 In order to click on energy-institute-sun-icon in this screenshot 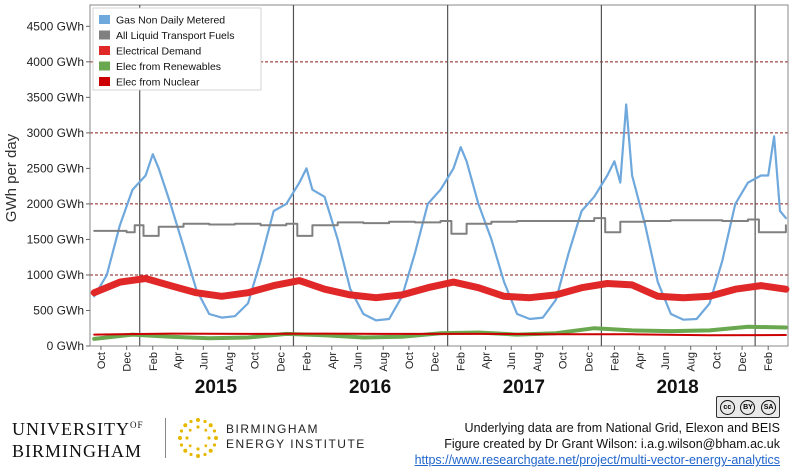, I will do `click(198, 438)`.